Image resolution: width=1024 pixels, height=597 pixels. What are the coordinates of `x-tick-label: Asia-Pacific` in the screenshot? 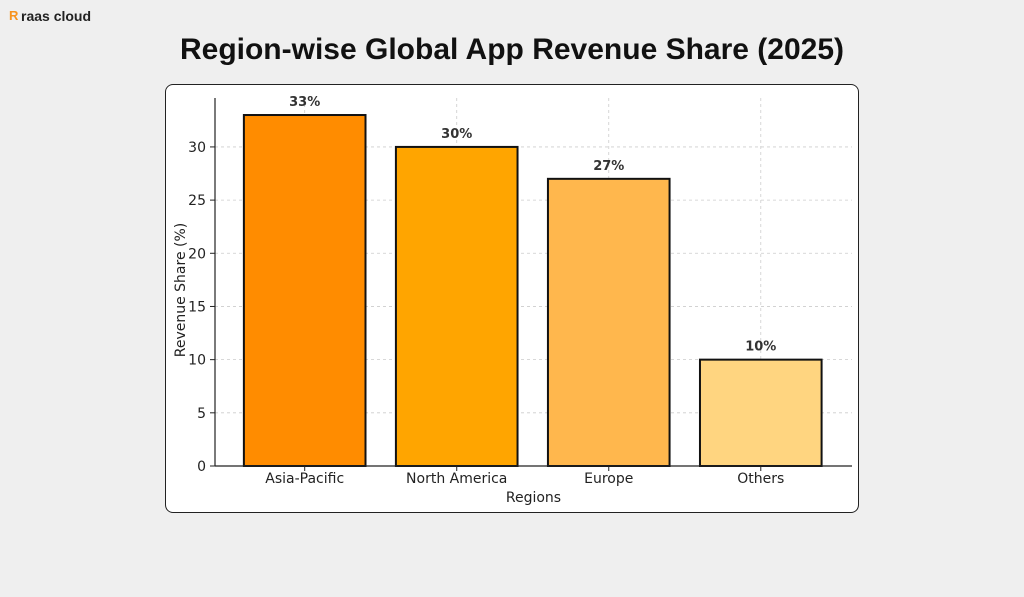 It's located at (304, 479).